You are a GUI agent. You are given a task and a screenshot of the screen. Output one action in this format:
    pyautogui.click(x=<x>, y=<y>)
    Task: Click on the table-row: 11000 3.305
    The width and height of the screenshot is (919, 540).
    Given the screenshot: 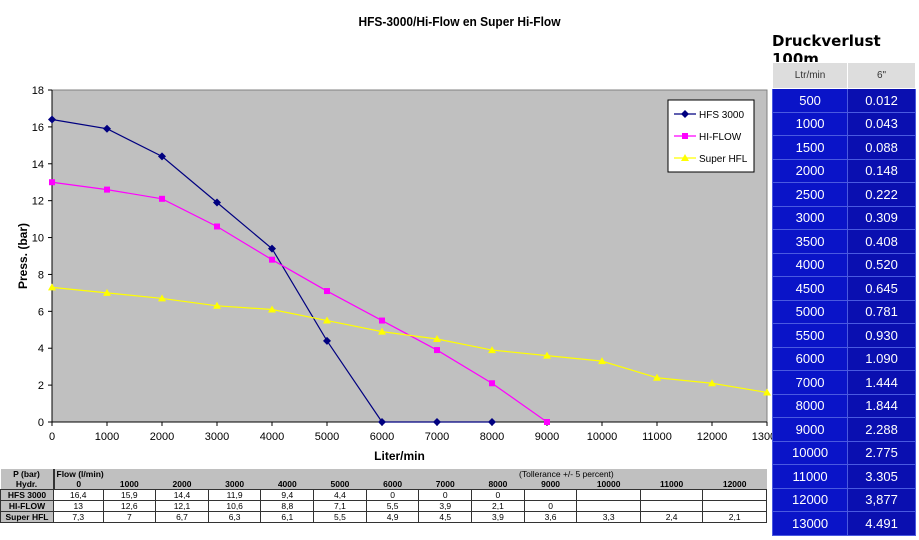 What is the action you would take?
    pyautogui.click(x=843, y=476)
    